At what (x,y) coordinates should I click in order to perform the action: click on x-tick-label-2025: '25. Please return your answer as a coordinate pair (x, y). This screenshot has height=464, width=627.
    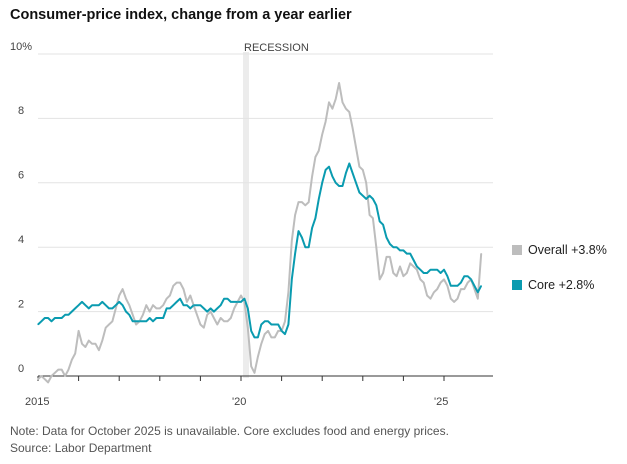
    Looking at the image, I should click on (441, 402).